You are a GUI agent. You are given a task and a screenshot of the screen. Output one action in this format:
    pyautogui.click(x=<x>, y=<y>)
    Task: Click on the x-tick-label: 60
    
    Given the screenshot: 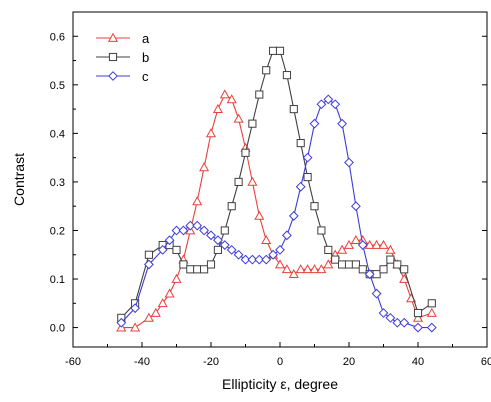 What is the action you would take?
    pyautogui.click(x=486, y=362)
    